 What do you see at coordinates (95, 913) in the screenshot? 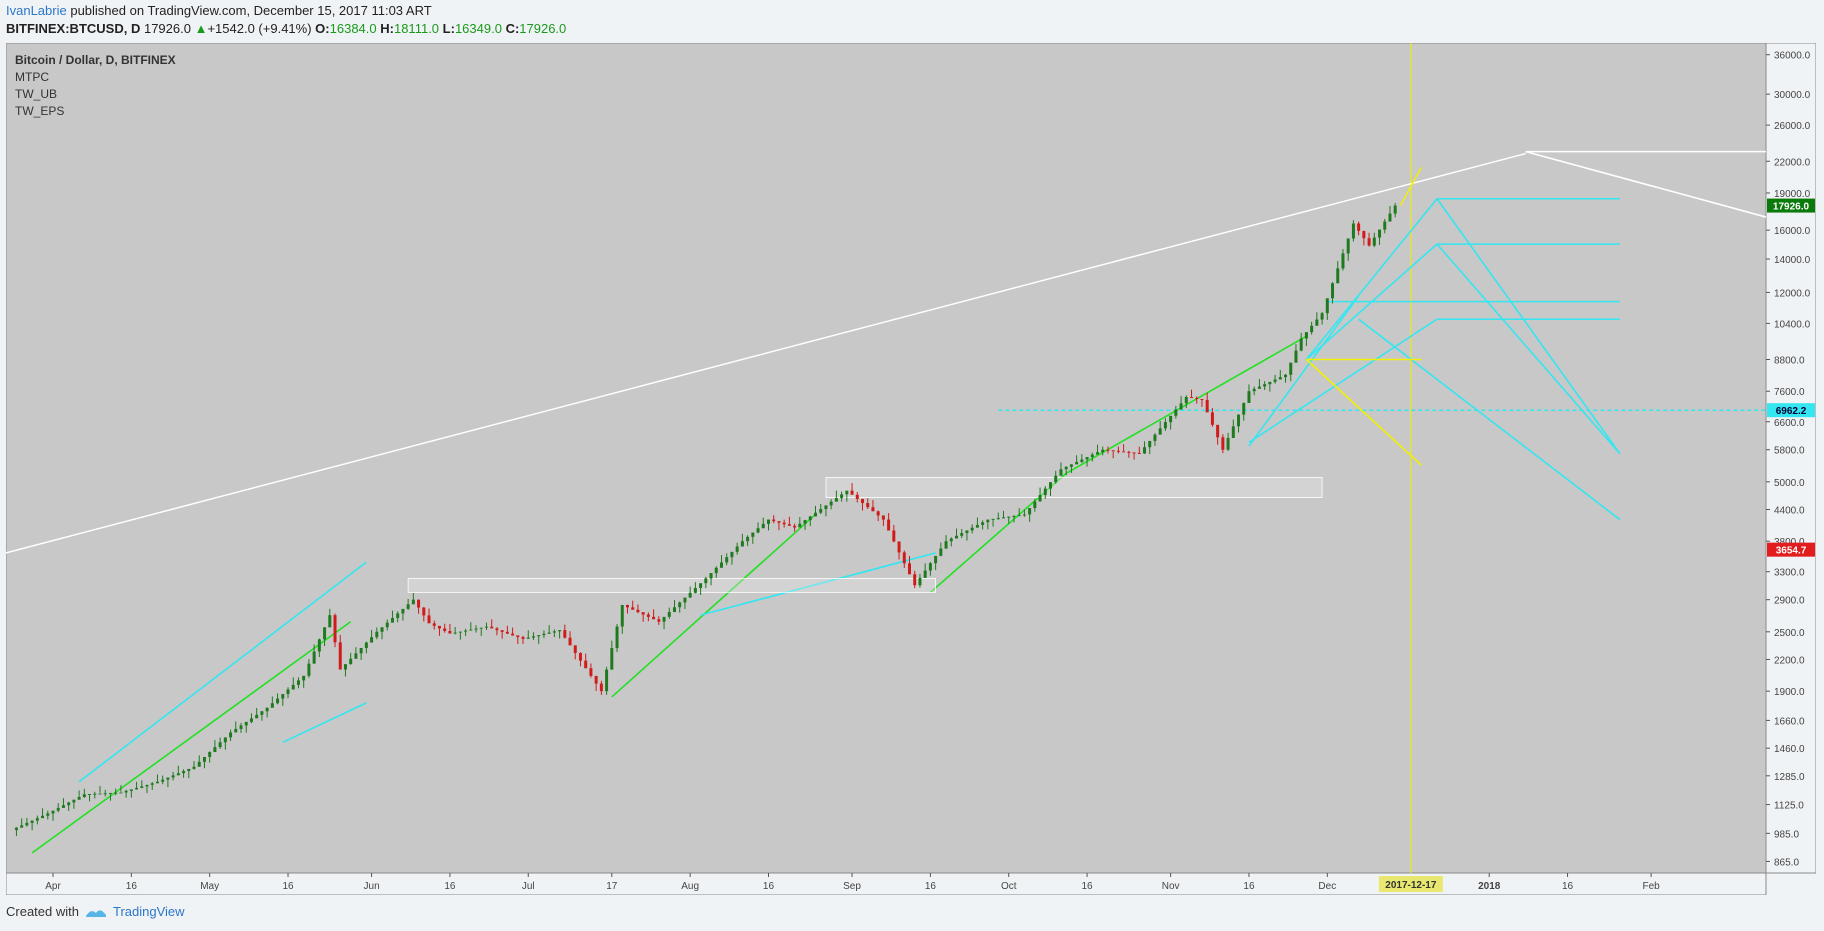
I see `tradingview-logo-icon` at bounding box center [95, 913].